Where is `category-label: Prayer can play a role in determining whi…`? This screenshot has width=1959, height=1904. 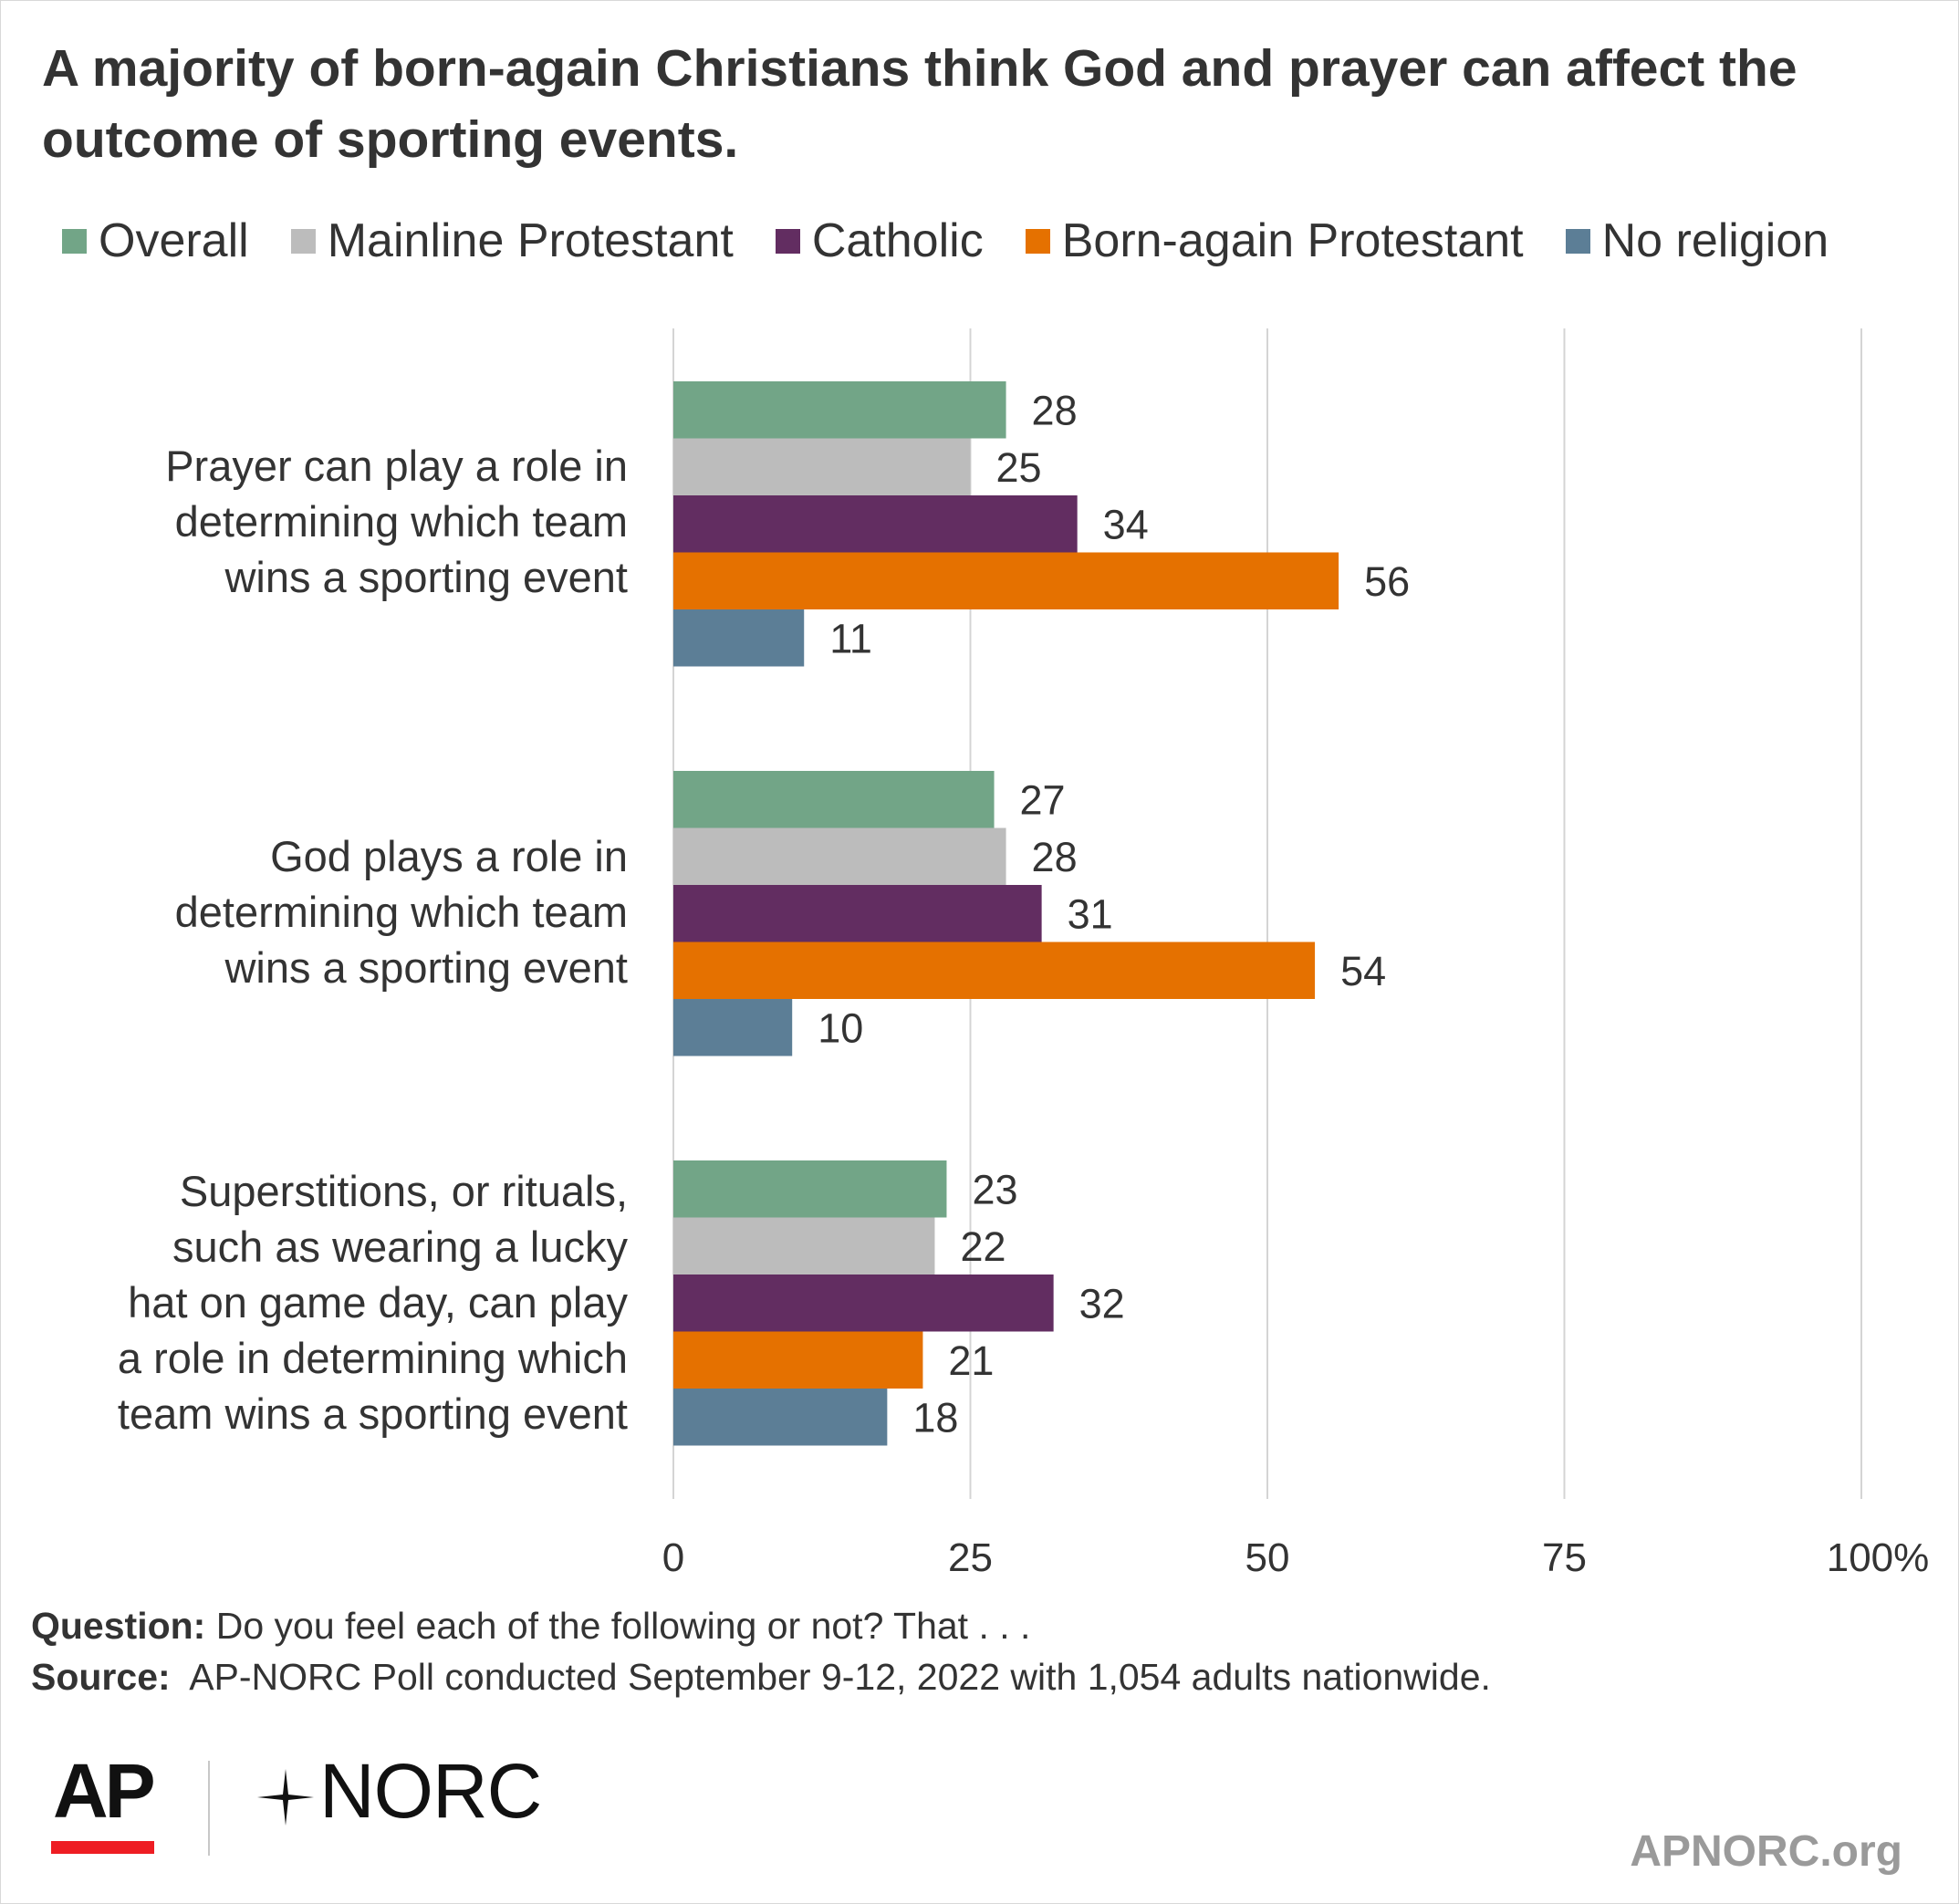 category-label: Prayer can play a role in determining whi… is located at coordinates (396, 522).